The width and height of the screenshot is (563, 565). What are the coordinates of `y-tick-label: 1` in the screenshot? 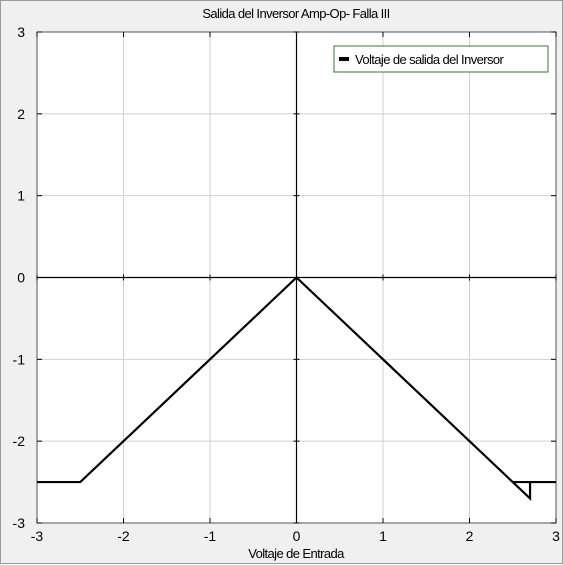 It's located at (21, 196).